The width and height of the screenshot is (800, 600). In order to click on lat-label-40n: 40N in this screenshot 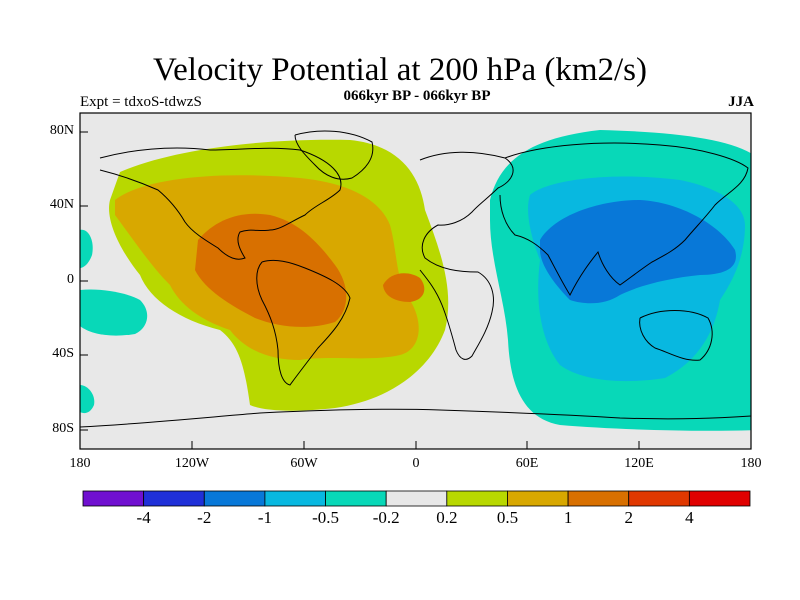, I will do `click(61, 204)`.